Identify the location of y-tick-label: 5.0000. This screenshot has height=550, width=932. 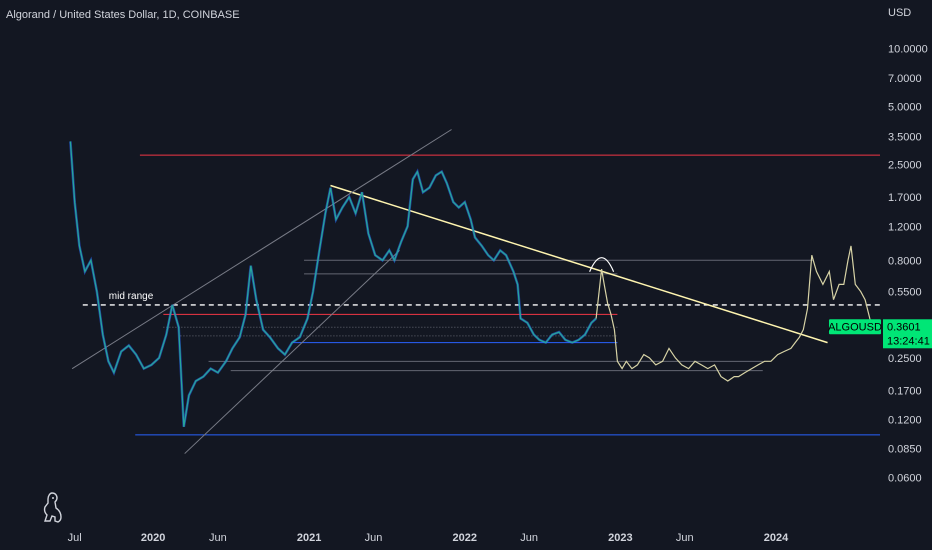
(905, 107).